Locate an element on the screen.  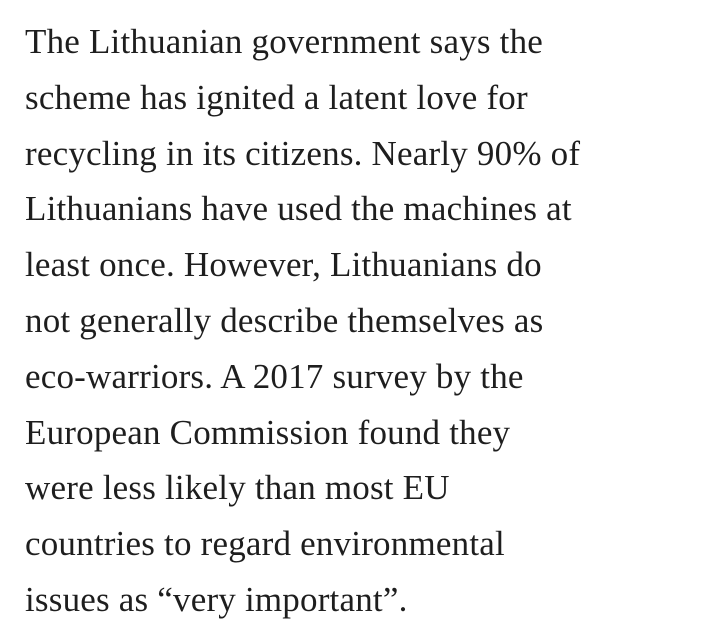
text-line: scheme has ignited a latent love for is located at coordinates (276, 97).